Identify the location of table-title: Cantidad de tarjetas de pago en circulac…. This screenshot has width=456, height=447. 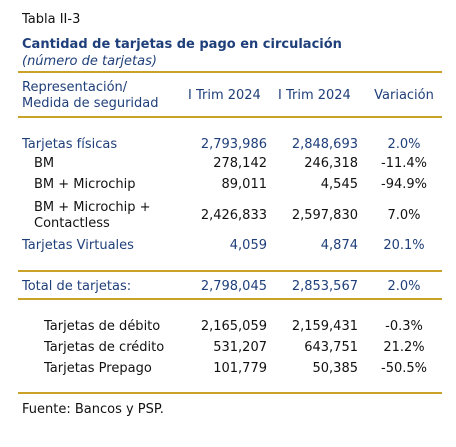
(182, 44).